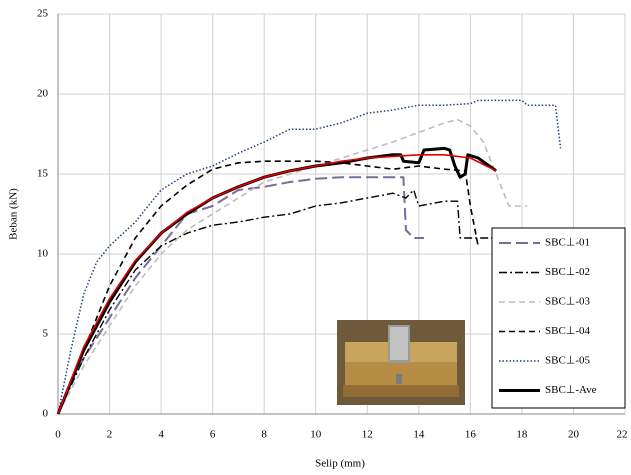 This screenshot has width=631, height=475. Describe the element at coordinates (340, 464) in the screenshot. I see `x-axis-label: Selip (mm)` at that location.